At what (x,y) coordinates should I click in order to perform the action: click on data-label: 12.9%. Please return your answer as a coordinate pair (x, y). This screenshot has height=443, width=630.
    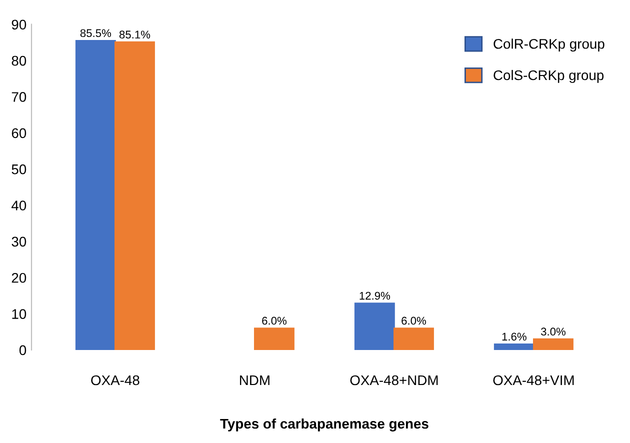
    Looking at the image, I should click on (375, 296).